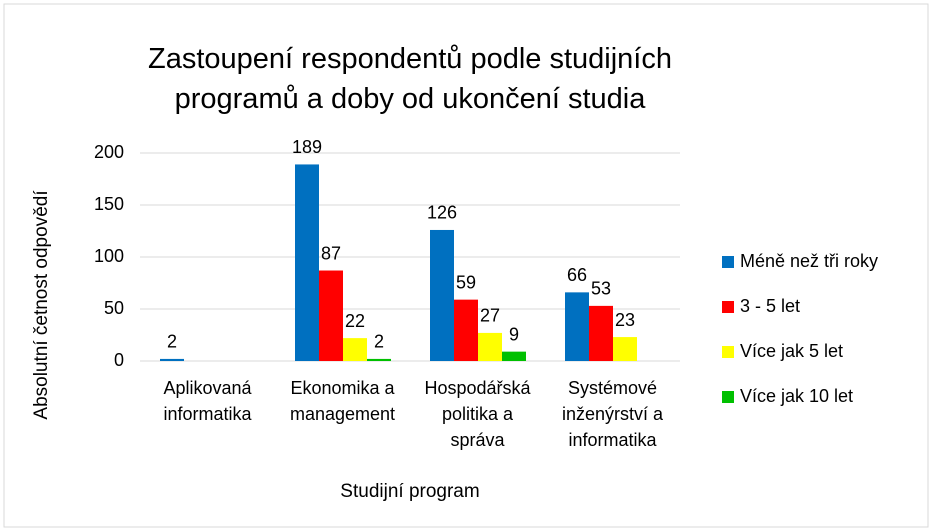  Describe the element at coordinates (207, 401) in the screenshot. I see `x-tick-label: Aplikovaná informatika` at that location.